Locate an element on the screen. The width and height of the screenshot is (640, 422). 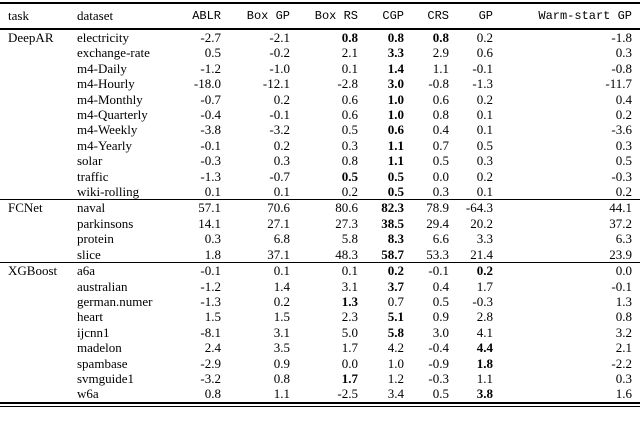
table-row: spambase -2.9 0.9 0.0 1.0 -0.9 1.8 -2.2 is located at coordinates (320, 363).